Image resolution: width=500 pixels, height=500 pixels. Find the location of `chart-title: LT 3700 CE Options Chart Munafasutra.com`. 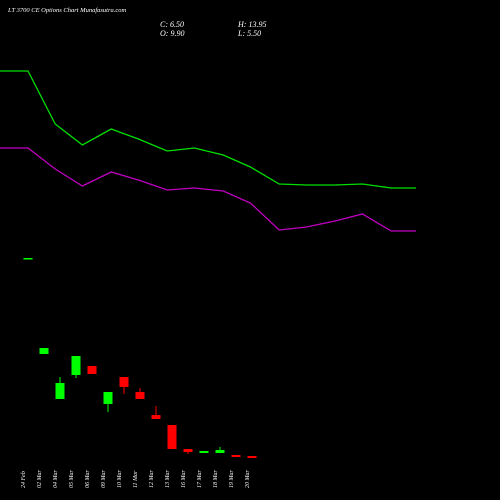

chart-title: LT 3700 CE Options Chart Munafasutra.com is located at coordinates (67, 10).